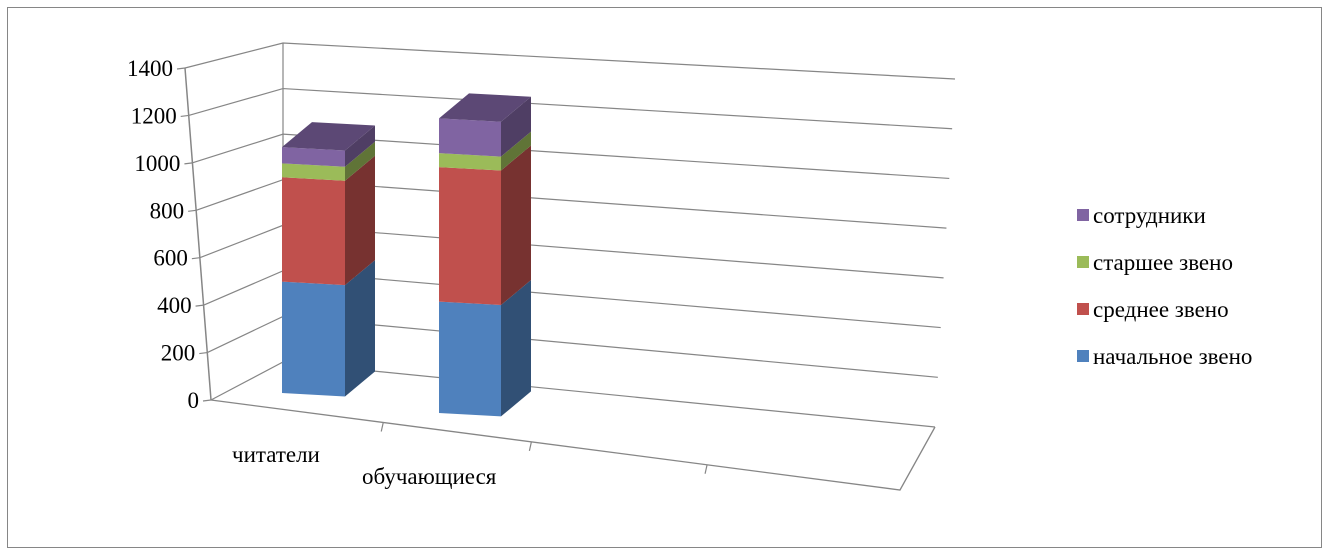  I want to click on chart-walls, so click(234, 222).